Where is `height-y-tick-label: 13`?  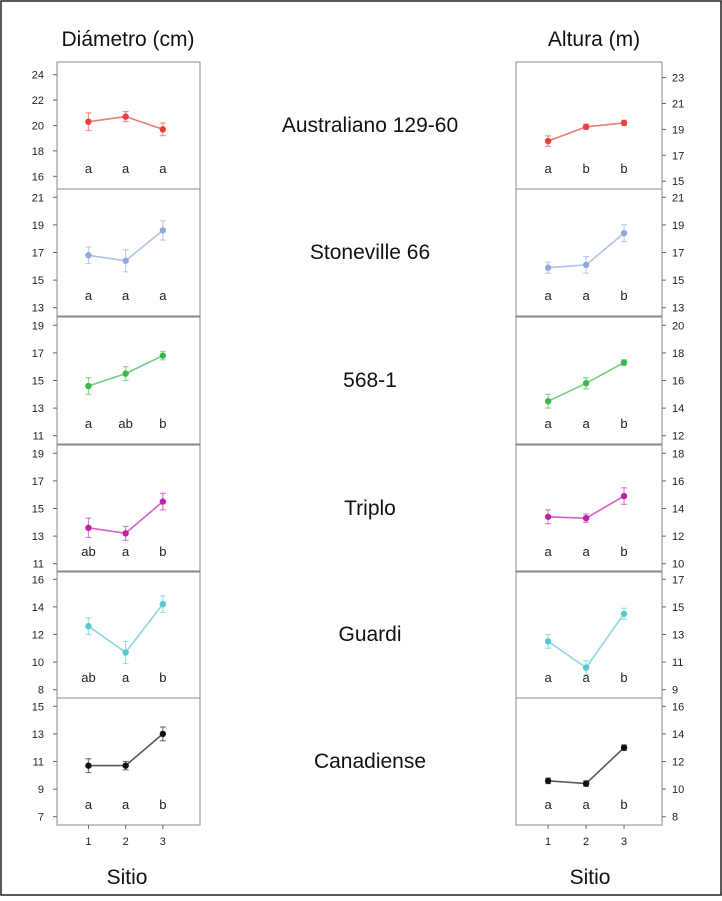 height-y-tick-label: 13 is located at coordinates (678, 636).